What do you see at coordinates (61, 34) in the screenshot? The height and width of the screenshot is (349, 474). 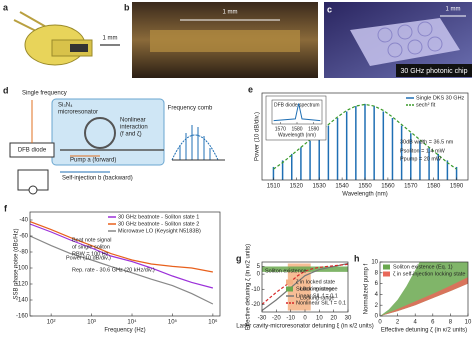 I see `panel-a: a 1 mm` at bounding box center [61, 34].